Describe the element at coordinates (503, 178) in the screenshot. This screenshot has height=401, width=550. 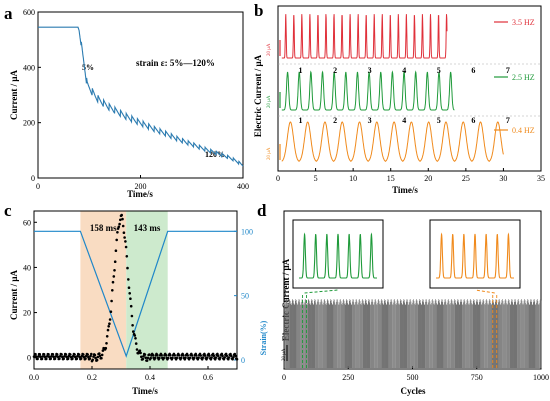
I see `panel-b-xtick-label: 30` at that location.